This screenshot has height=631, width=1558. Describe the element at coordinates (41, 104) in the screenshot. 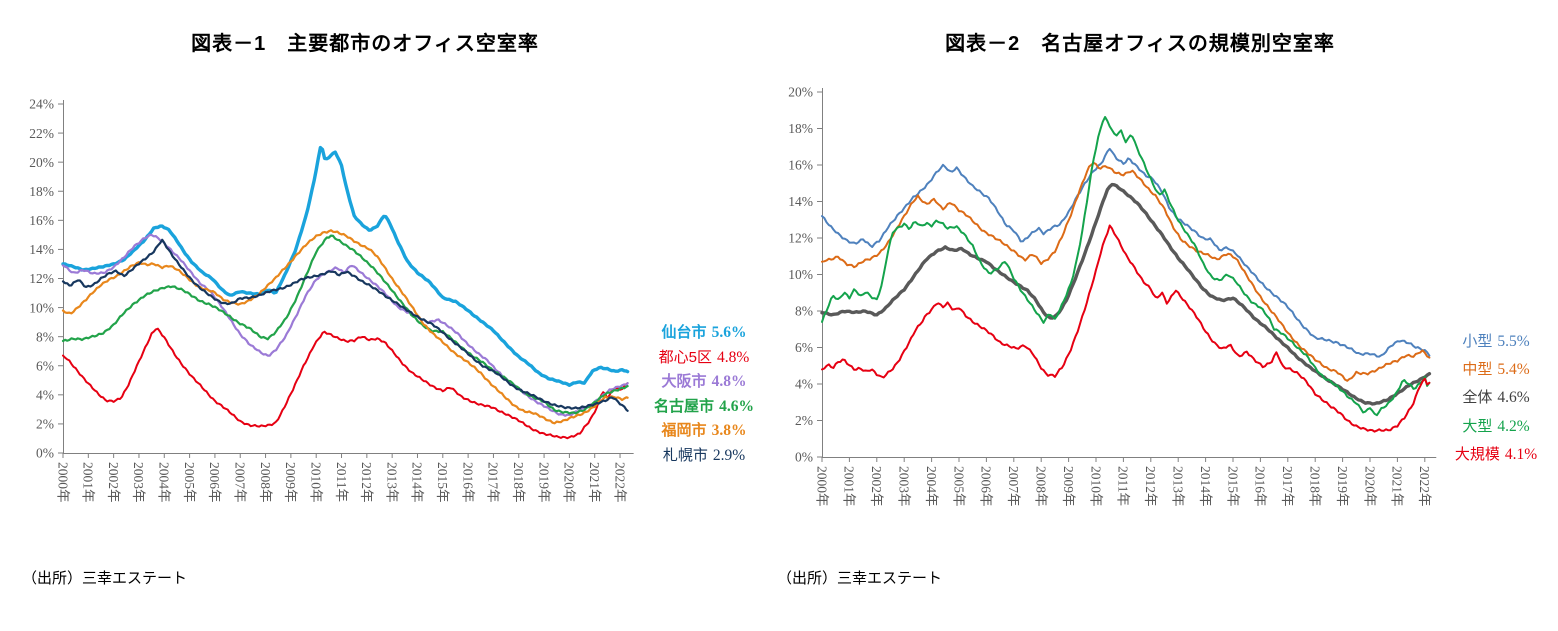

I see `y-tick-label: 24%` at that location.